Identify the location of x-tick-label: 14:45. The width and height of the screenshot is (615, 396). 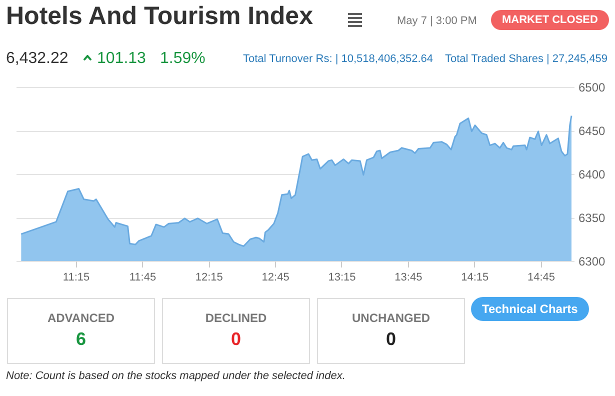
(542, 278).